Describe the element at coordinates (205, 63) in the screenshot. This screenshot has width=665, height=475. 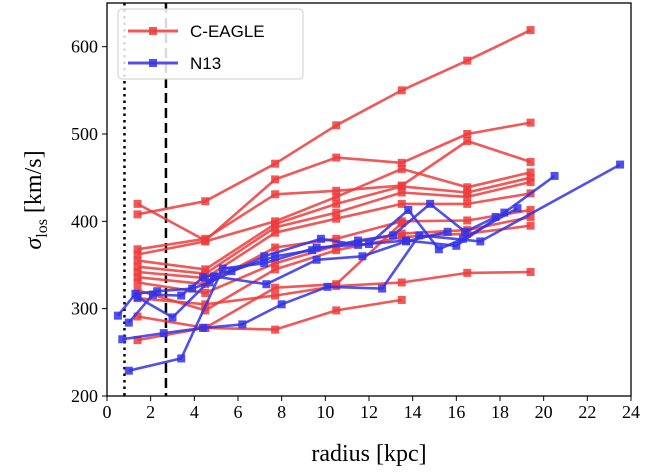
I see `legend-label-n13: N13` at that location.